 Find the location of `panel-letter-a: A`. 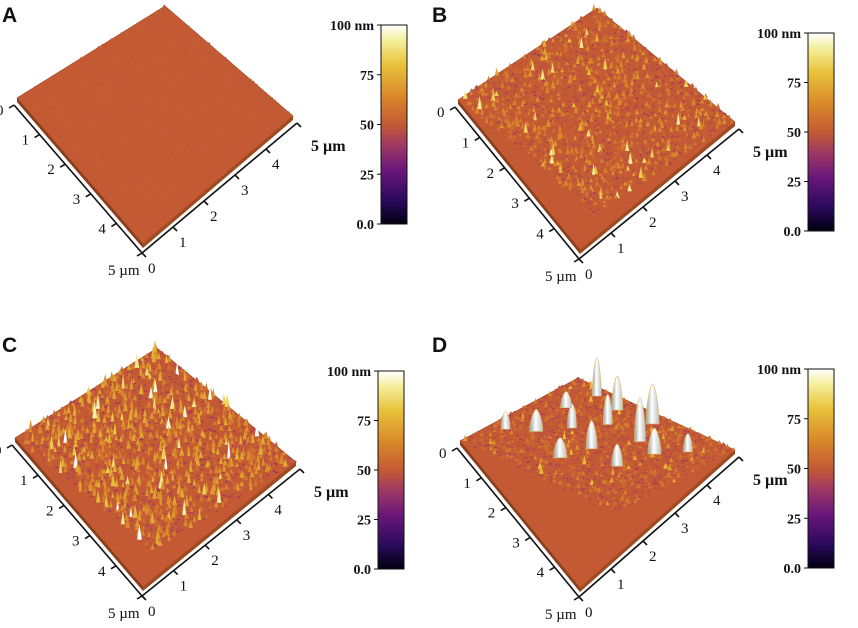

panel-letter-a: A is located at coordinates (9, 15).